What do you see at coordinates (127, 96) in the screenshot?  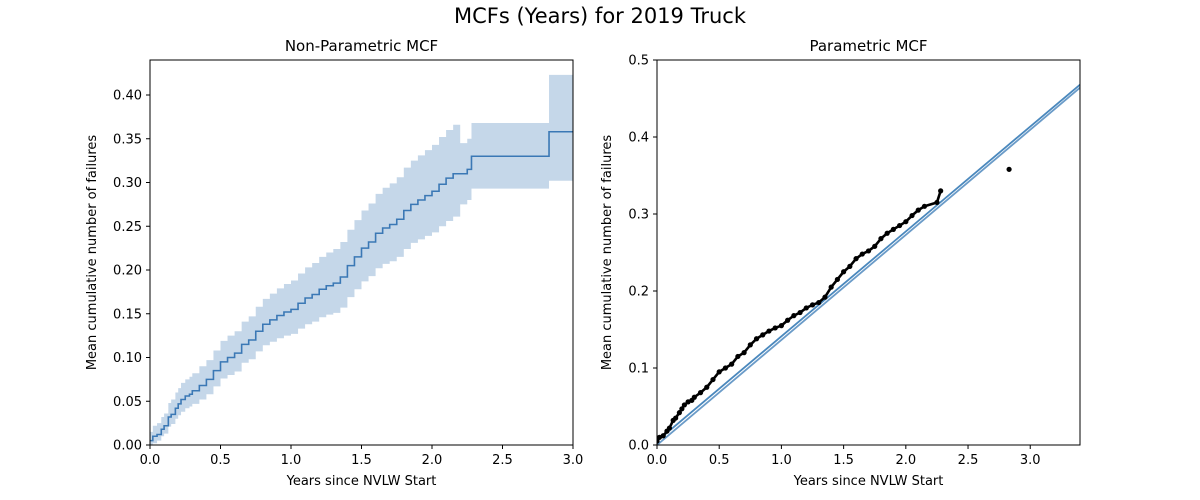 I see `y-tick-label: 0.40` at bounding box center [127, 96].